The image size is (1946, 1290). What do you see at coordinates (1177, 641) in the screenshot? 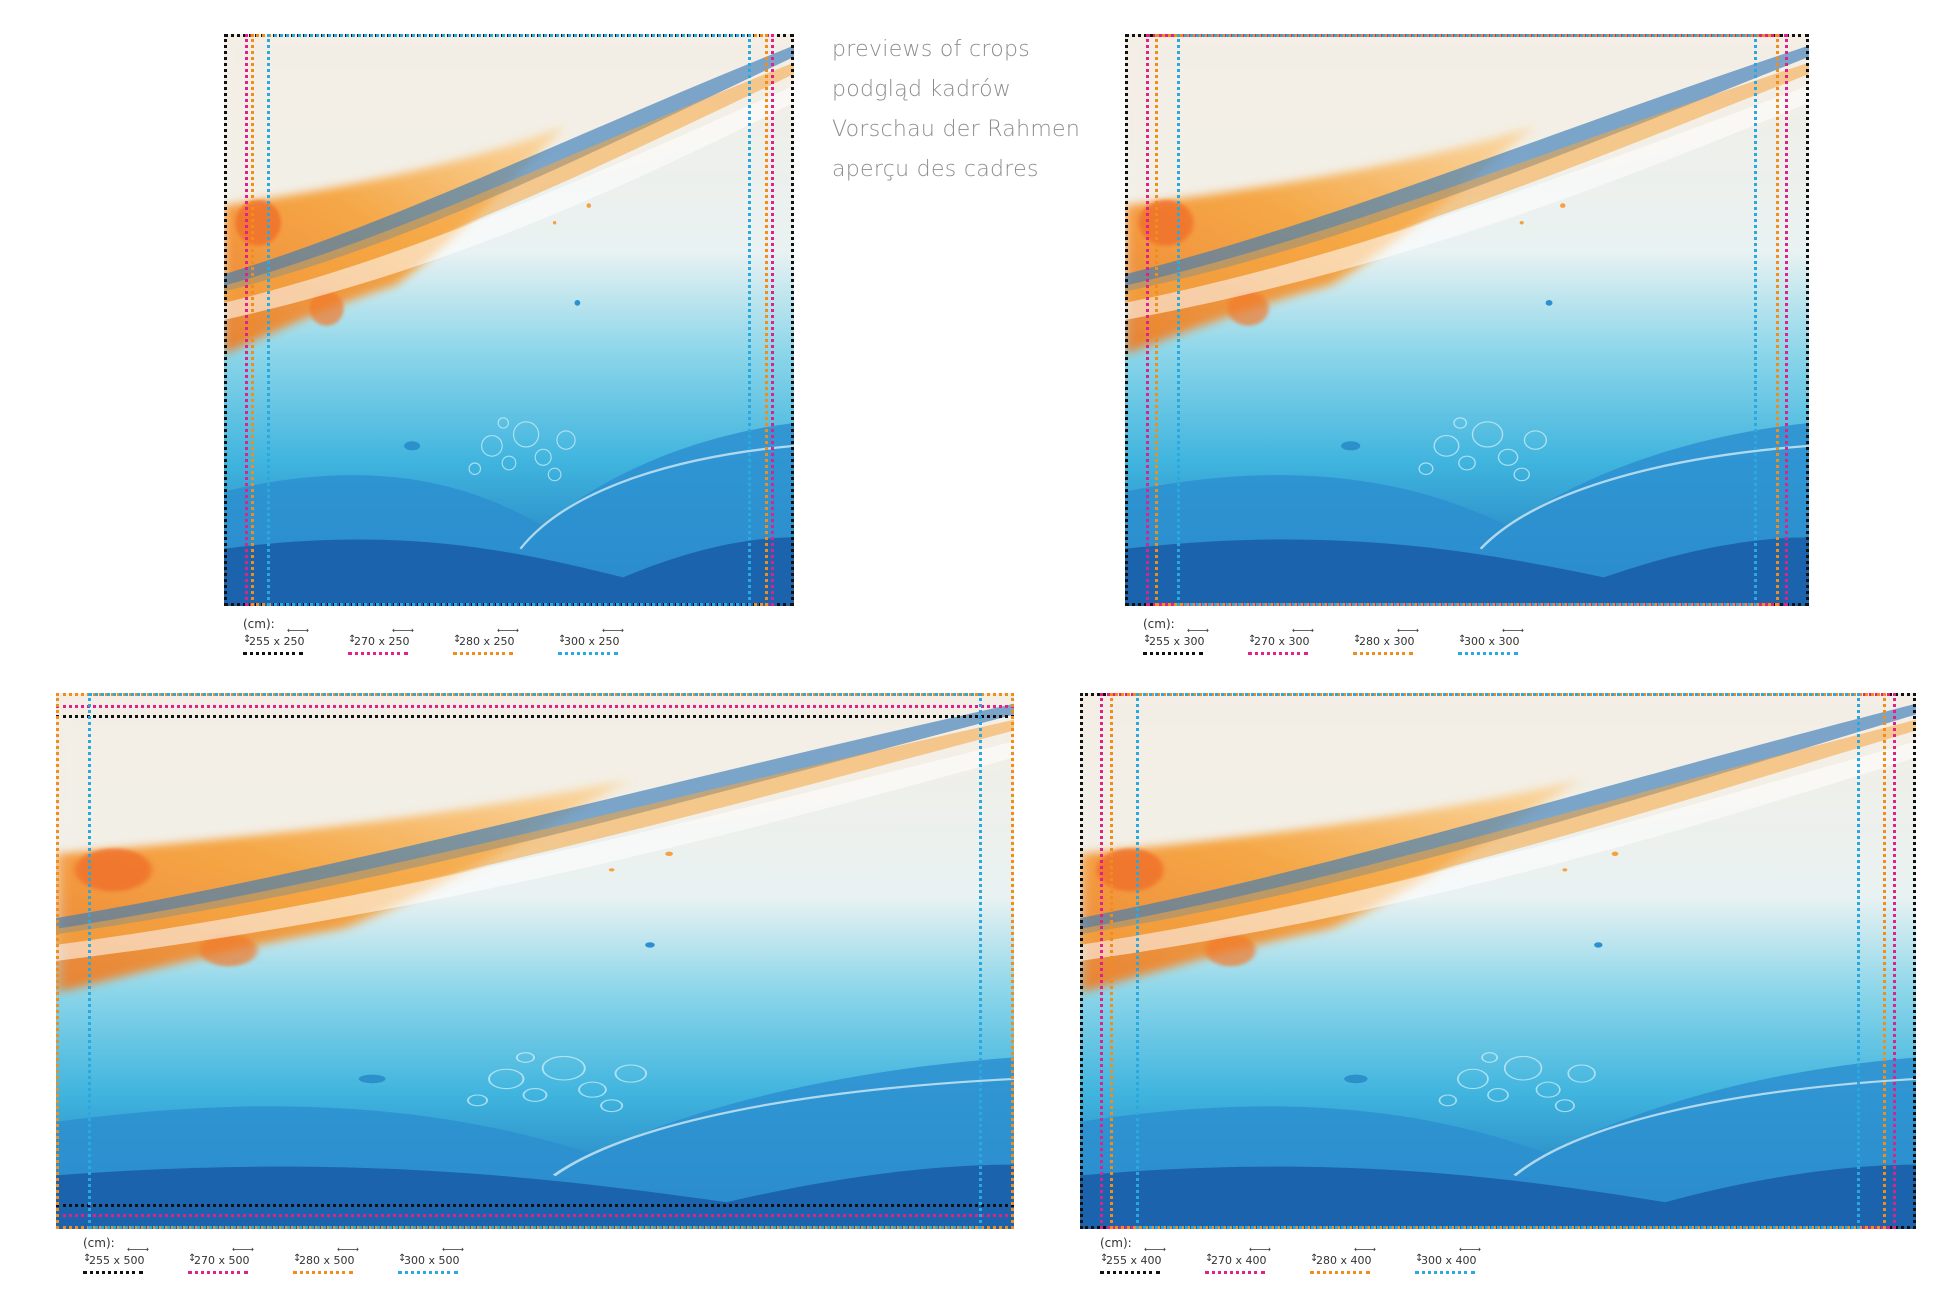
I see `legend-label: 255 x 300` at bounding box center [1177, 641].